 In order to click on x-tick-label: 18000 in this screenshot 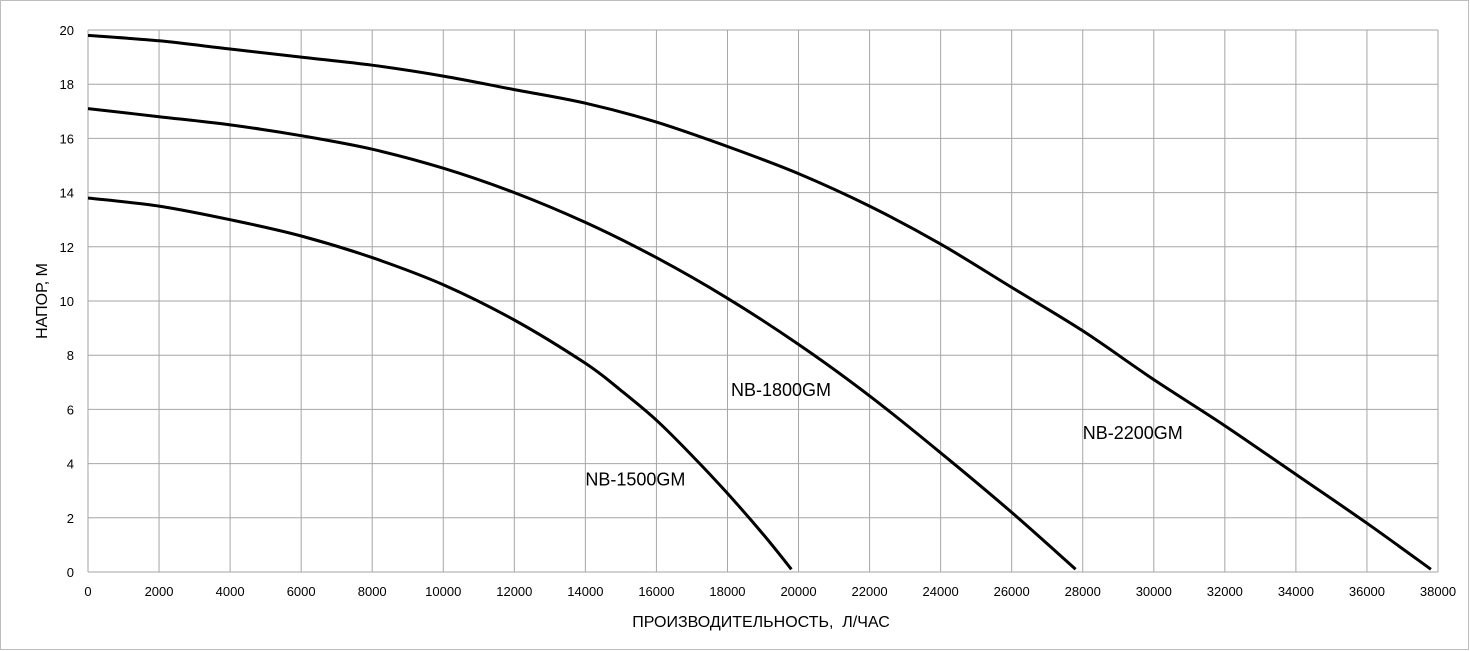, I will do `click(727, 591)`.